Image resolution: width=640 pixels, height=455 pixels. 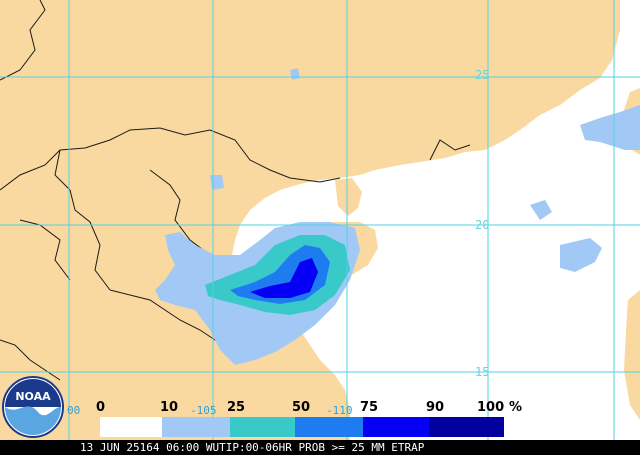 What do you see at coordinates (369, 407) in the screenshot?
I see `legend-tick-75: 75` at bounding box center [369, 407].